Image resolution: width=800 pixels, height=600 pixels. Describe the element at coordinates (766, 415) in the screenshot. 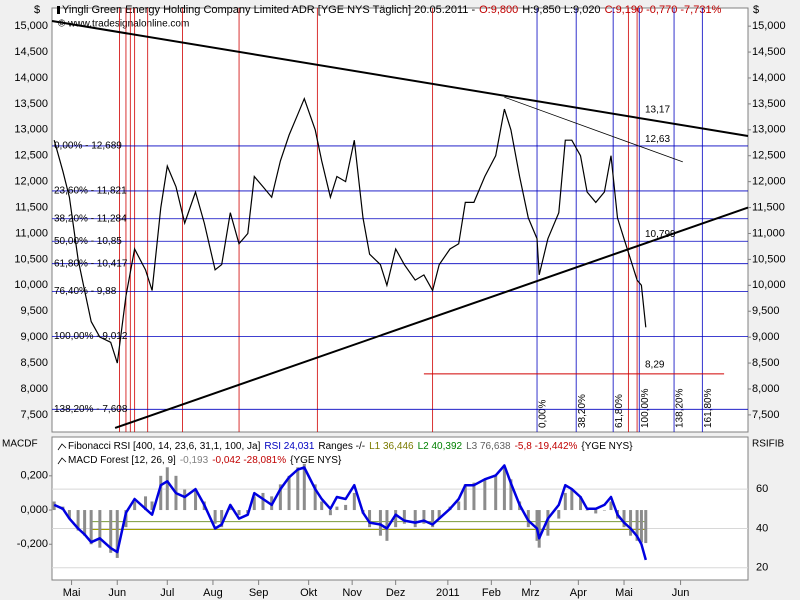

I see `y-tick-label: 7,500` at that location.